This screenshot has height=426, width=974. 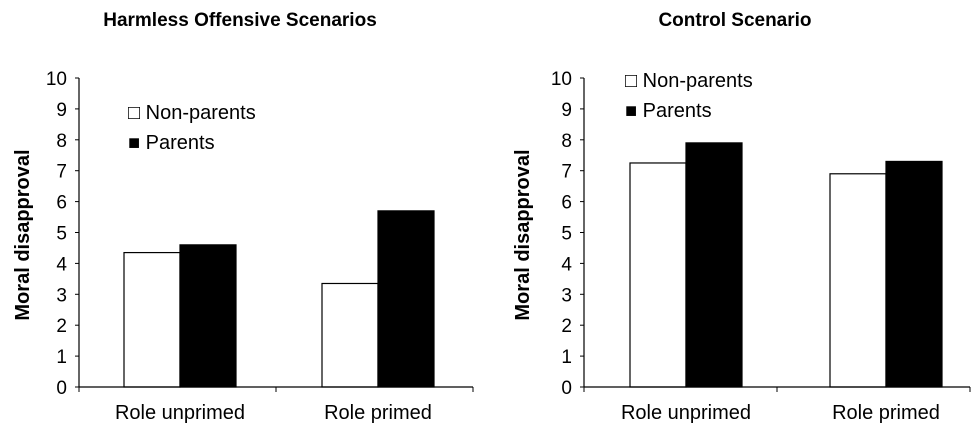 What do you see at coordinates (279, 299) in the screenshot?
I see `bars` at bounding box center [279, 299].